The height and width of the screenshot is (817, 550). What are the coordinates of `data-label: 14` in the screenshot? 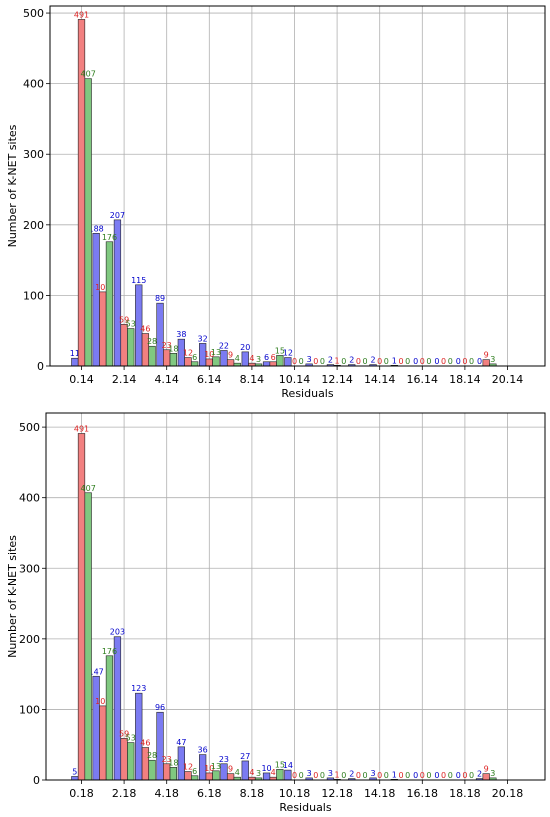 It's located at (288, 765).